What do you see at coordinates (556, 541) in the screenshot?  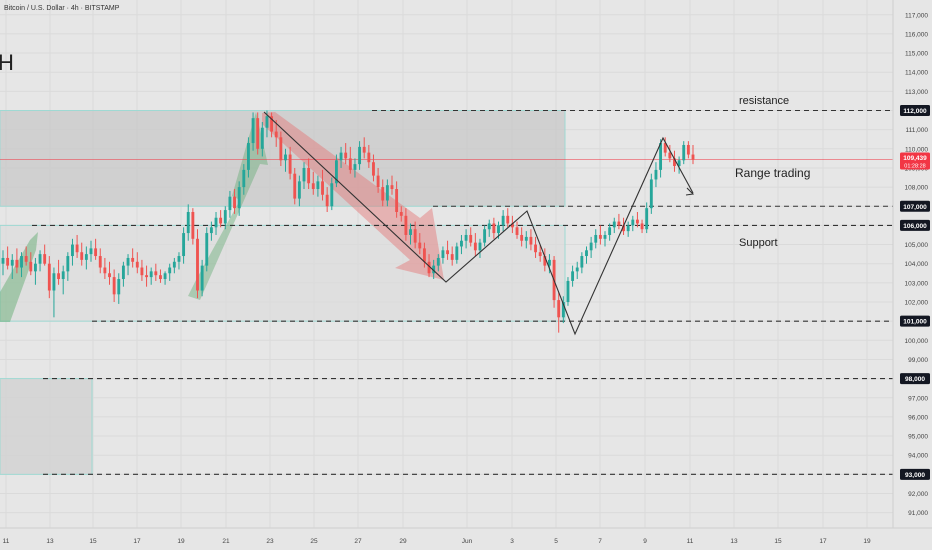 I see `time-tick-label: 5` at bounding box center [556, 541].